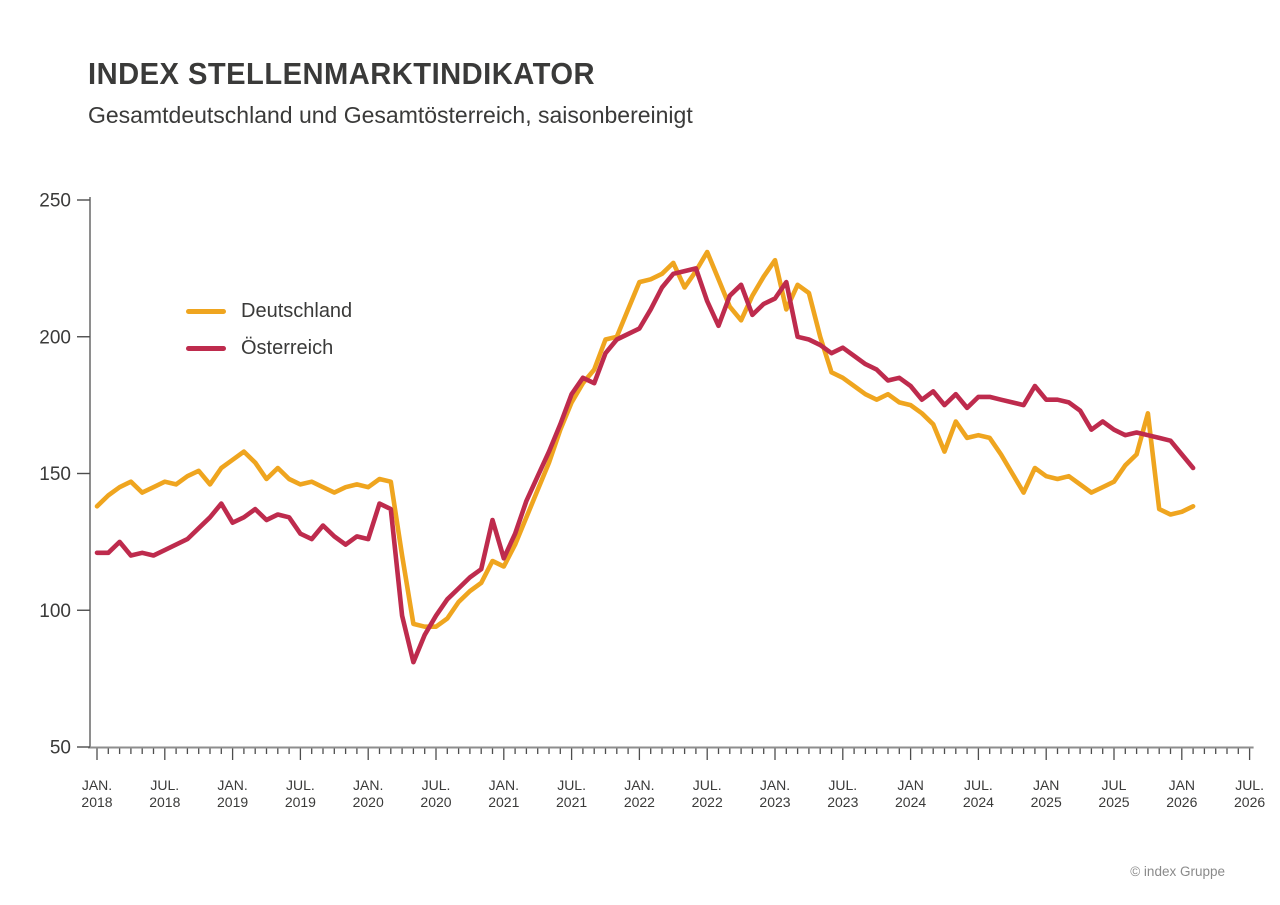 This screenshot has height=905, width=1280. Describe the element at coordinates (1177, 871) in the screenshot. I see `copyright-notice: © index Gruppe` at that location.